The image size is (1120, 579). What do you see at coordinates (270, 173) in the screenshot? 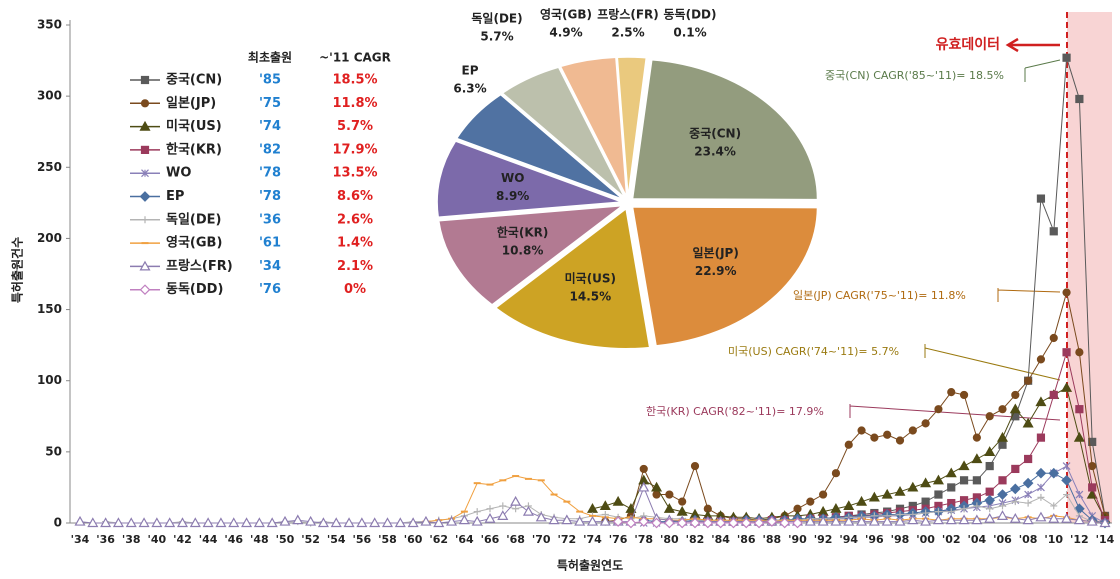
I see `legend-first-filing: '78` at bounding box center [270, 173].